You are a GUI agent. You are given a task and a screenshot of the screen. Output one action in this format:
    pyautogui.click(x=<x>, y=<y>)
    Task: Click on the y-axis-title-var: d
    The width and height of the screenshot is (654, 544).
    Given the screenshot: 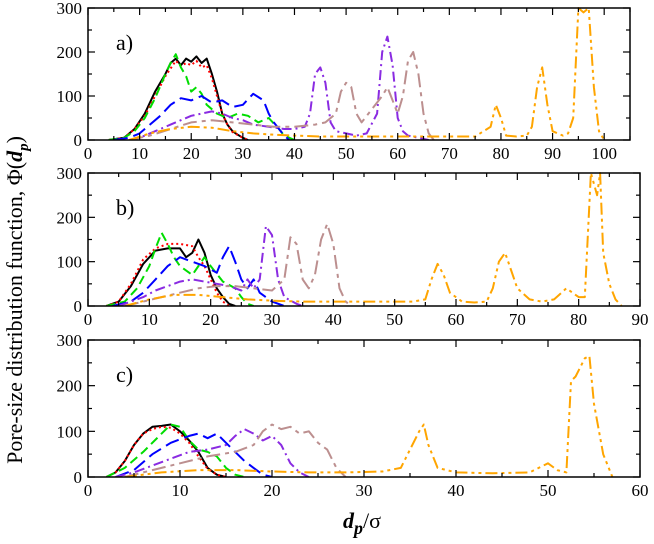 What is the action you would take?
    pyautogui.click(x=14, y=156)
    